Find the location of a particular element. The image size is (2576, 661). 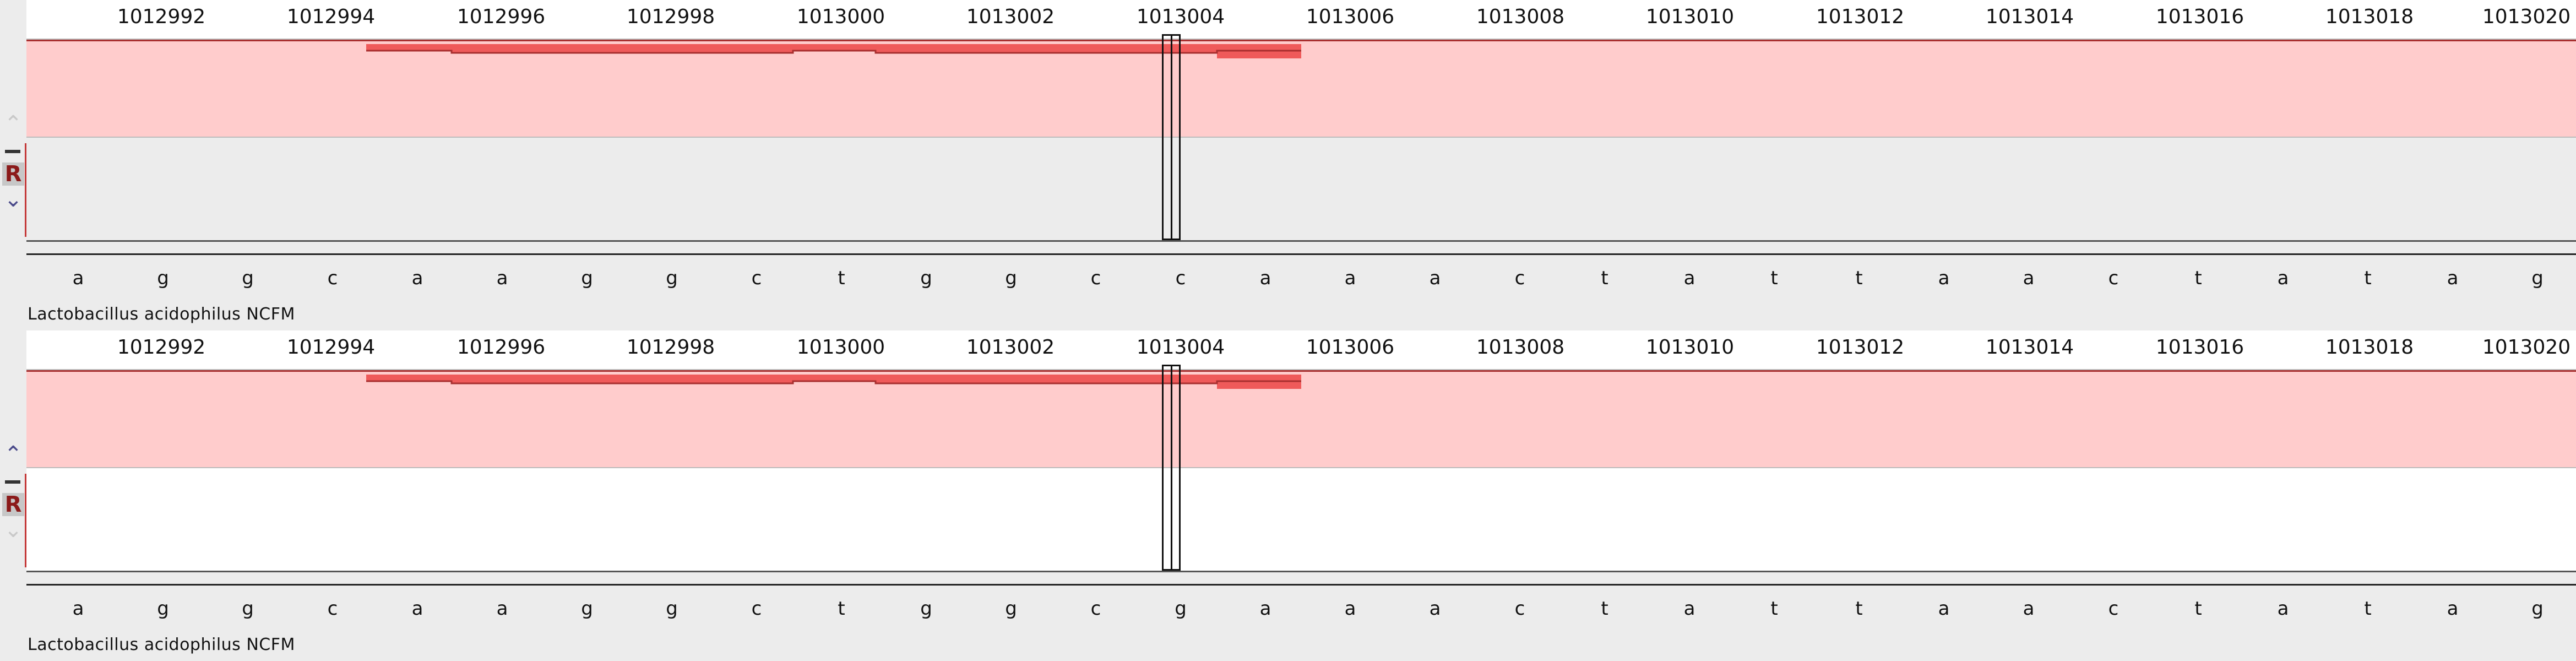

panel-edge-marker is located at coordinates (26, 190).